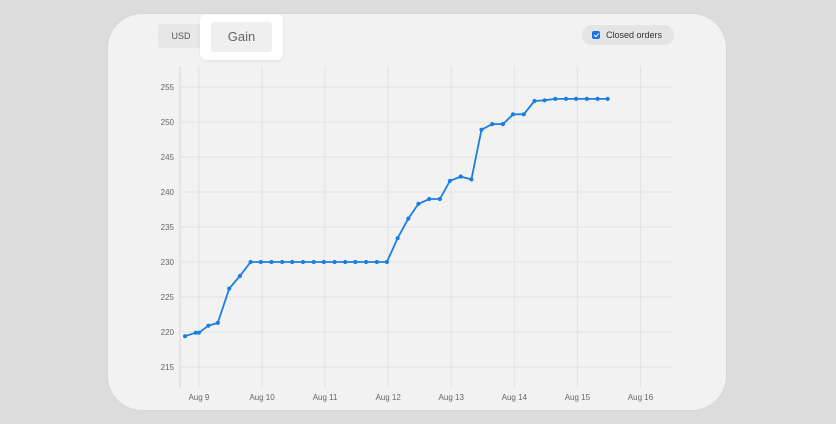  What do you see at coordinates (168, 332) in the screenshot?
I see `y-tick-label: 220` at bounding box center [168, 332].